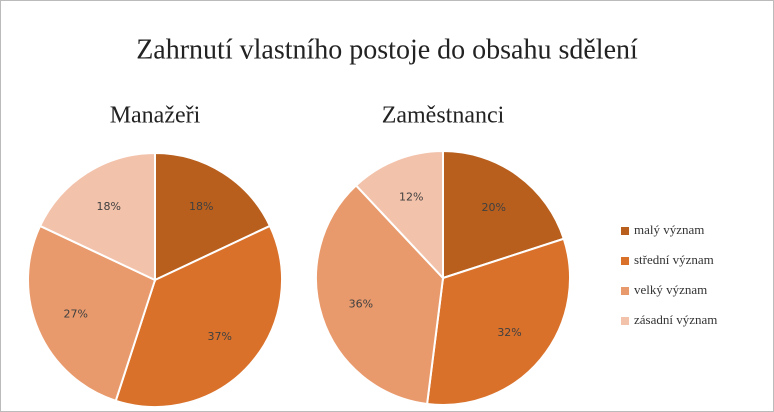  I want to click on data-label: 20%, so click(494, 207).